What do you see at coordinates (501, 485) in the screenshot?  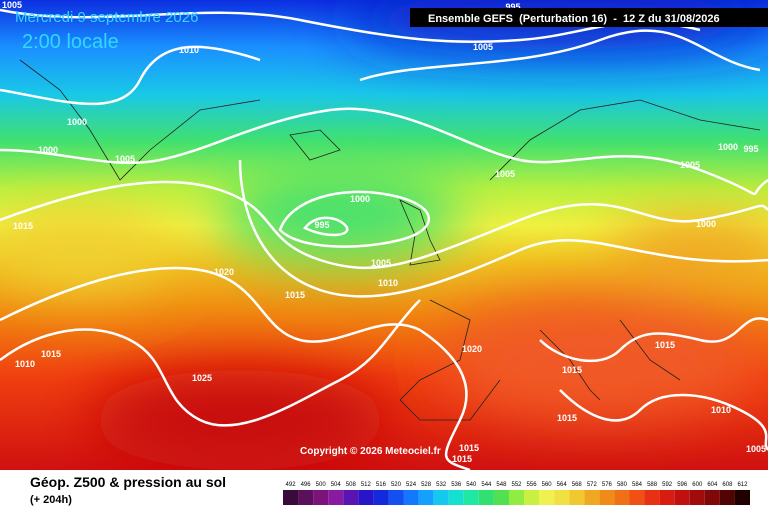 I see `legend-label: 548` at bounding box center [501, 485].